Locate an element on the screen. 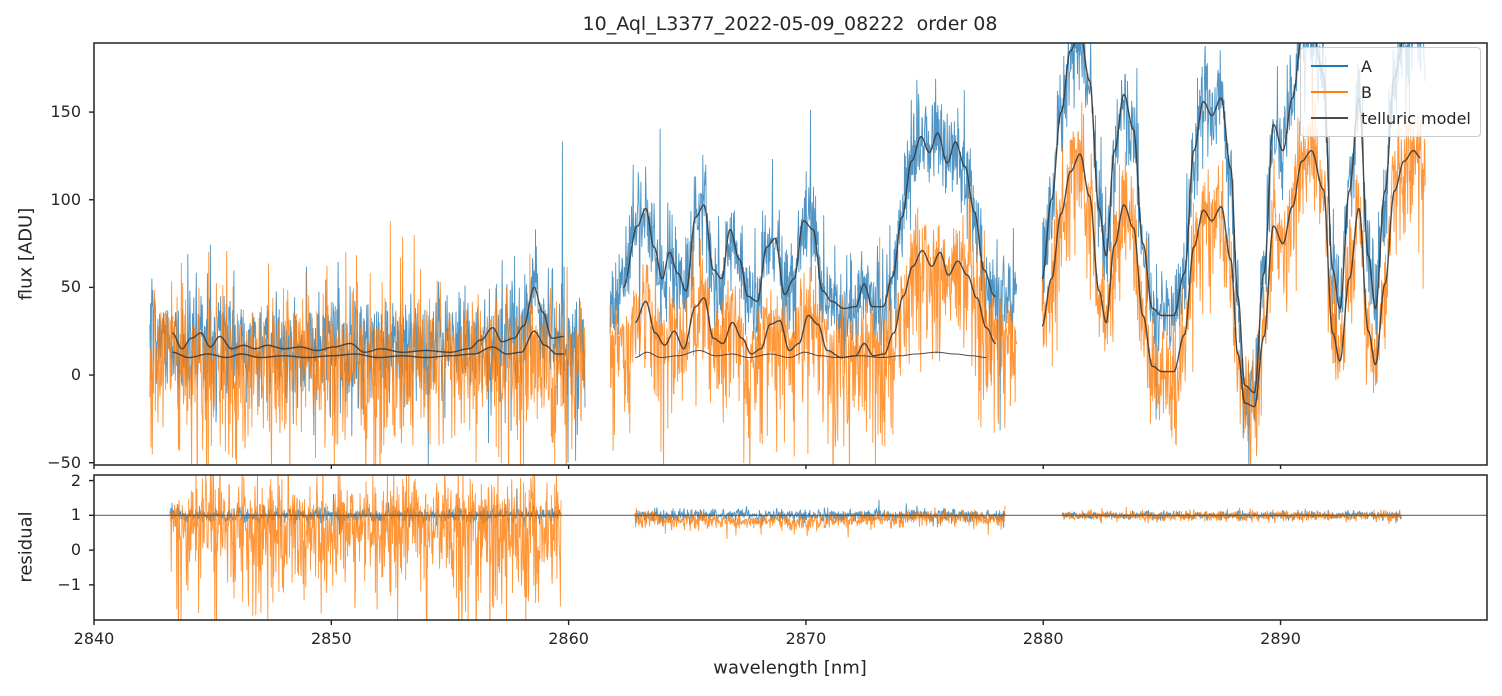  x-tick-label: 2860 is located at coordinates (568, 638).